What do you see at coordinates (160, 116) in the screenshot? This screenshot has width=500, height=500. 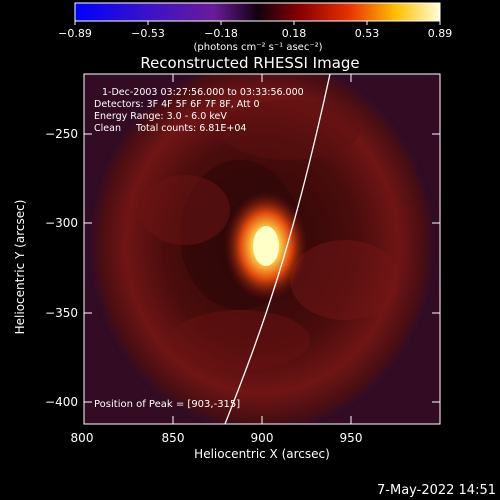 I see `info-energy-range: Energy Range: 3.0 - 6.0 keV` at bounding box center [160, 116].